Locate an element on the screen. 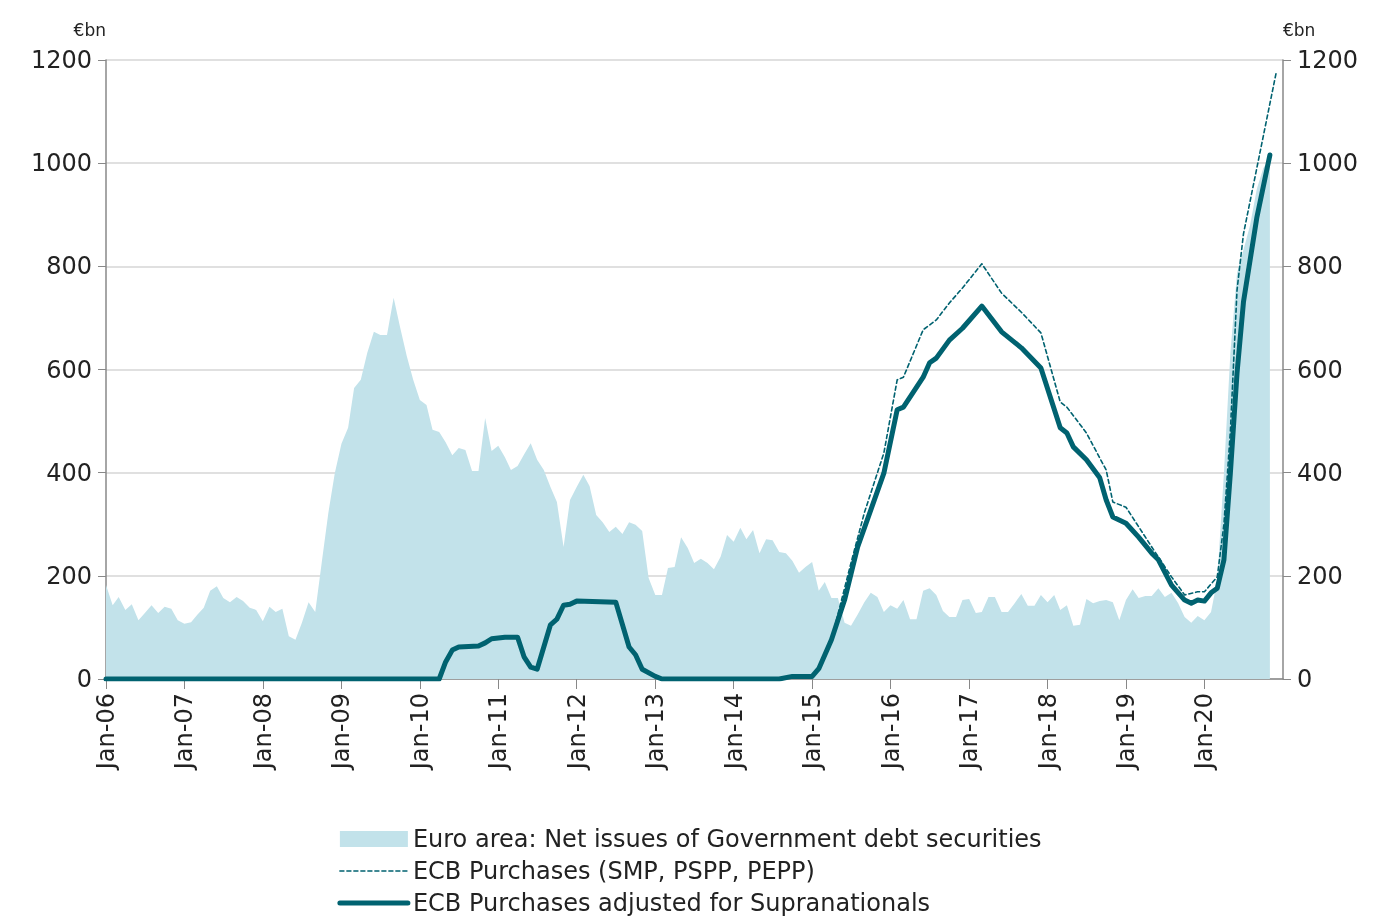 The image size is (1379, 920). x-tick-label: Jan-15 is located at coordinates (812, 732).